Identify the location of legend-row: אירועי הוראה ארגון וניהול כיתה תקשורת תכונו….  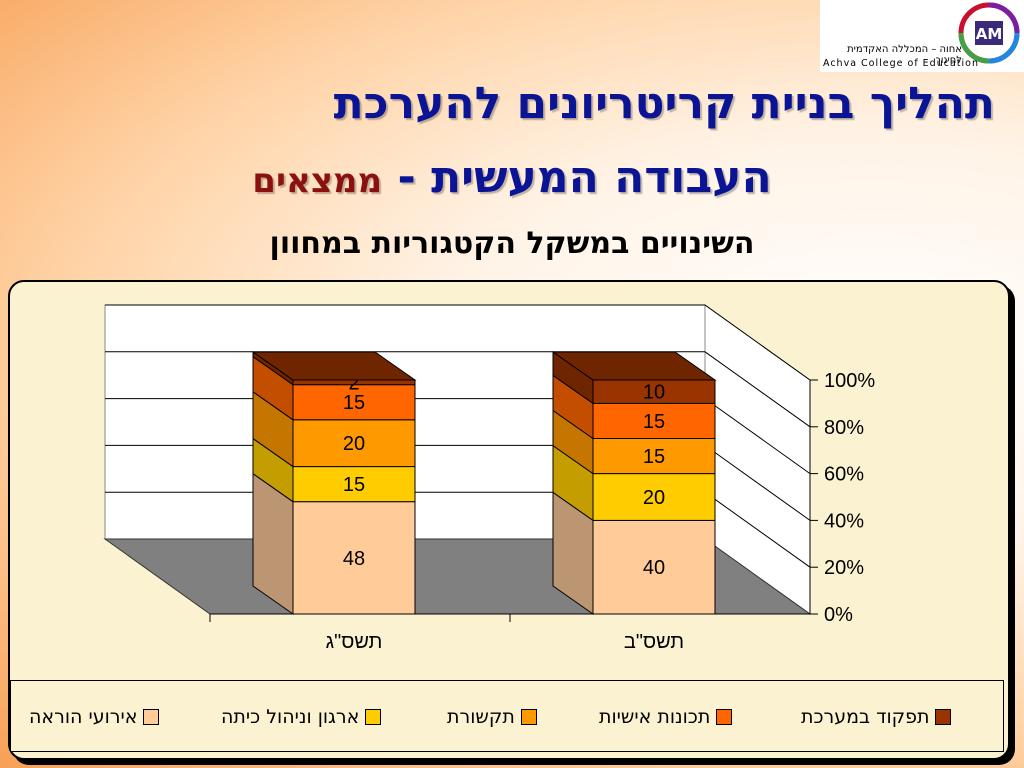
(507, 717).